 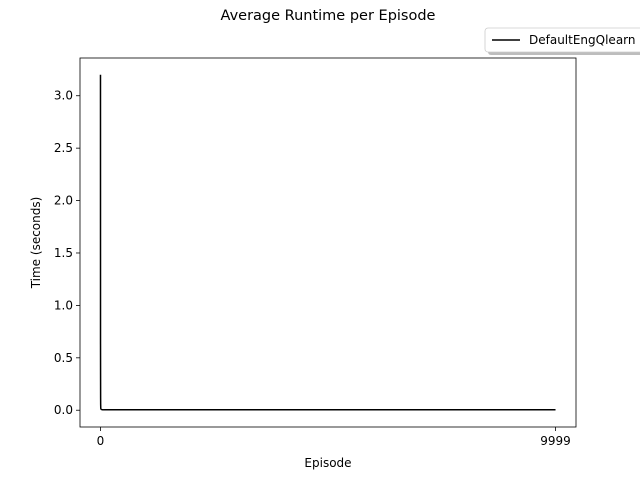 I want to click on y-tick-label: 0.5, so click(x=63, y=358).